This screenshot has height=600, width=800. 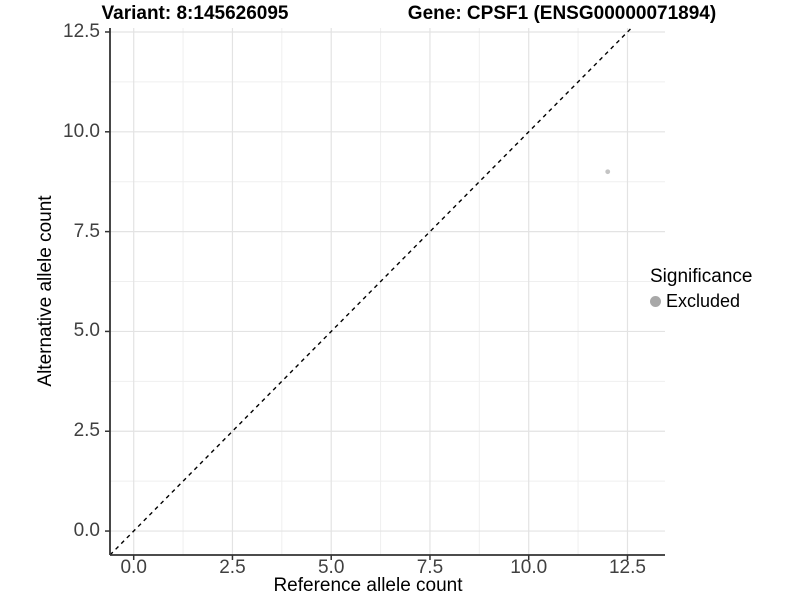 I want to click on y-tick-label: 7.5, so click(x=86, y=231).